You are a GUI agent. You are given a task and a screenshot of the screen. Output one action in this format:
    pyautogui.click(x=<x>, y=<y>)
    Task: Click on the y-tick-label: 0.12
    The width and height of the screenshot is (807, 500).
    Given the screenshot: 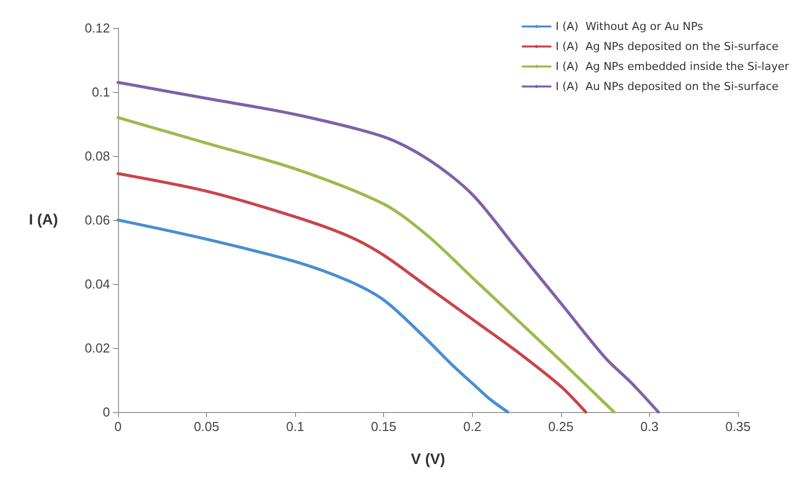 What is the action you would take?
    pyautogui.click(x=97, y=28)
    